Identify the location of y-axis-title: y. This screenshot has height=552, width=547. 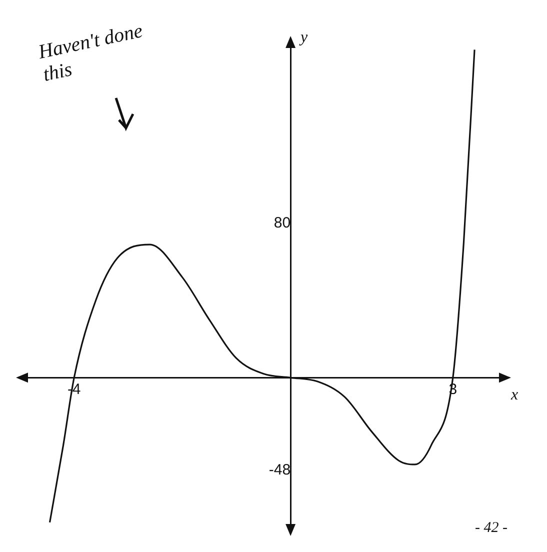
(303, 37).